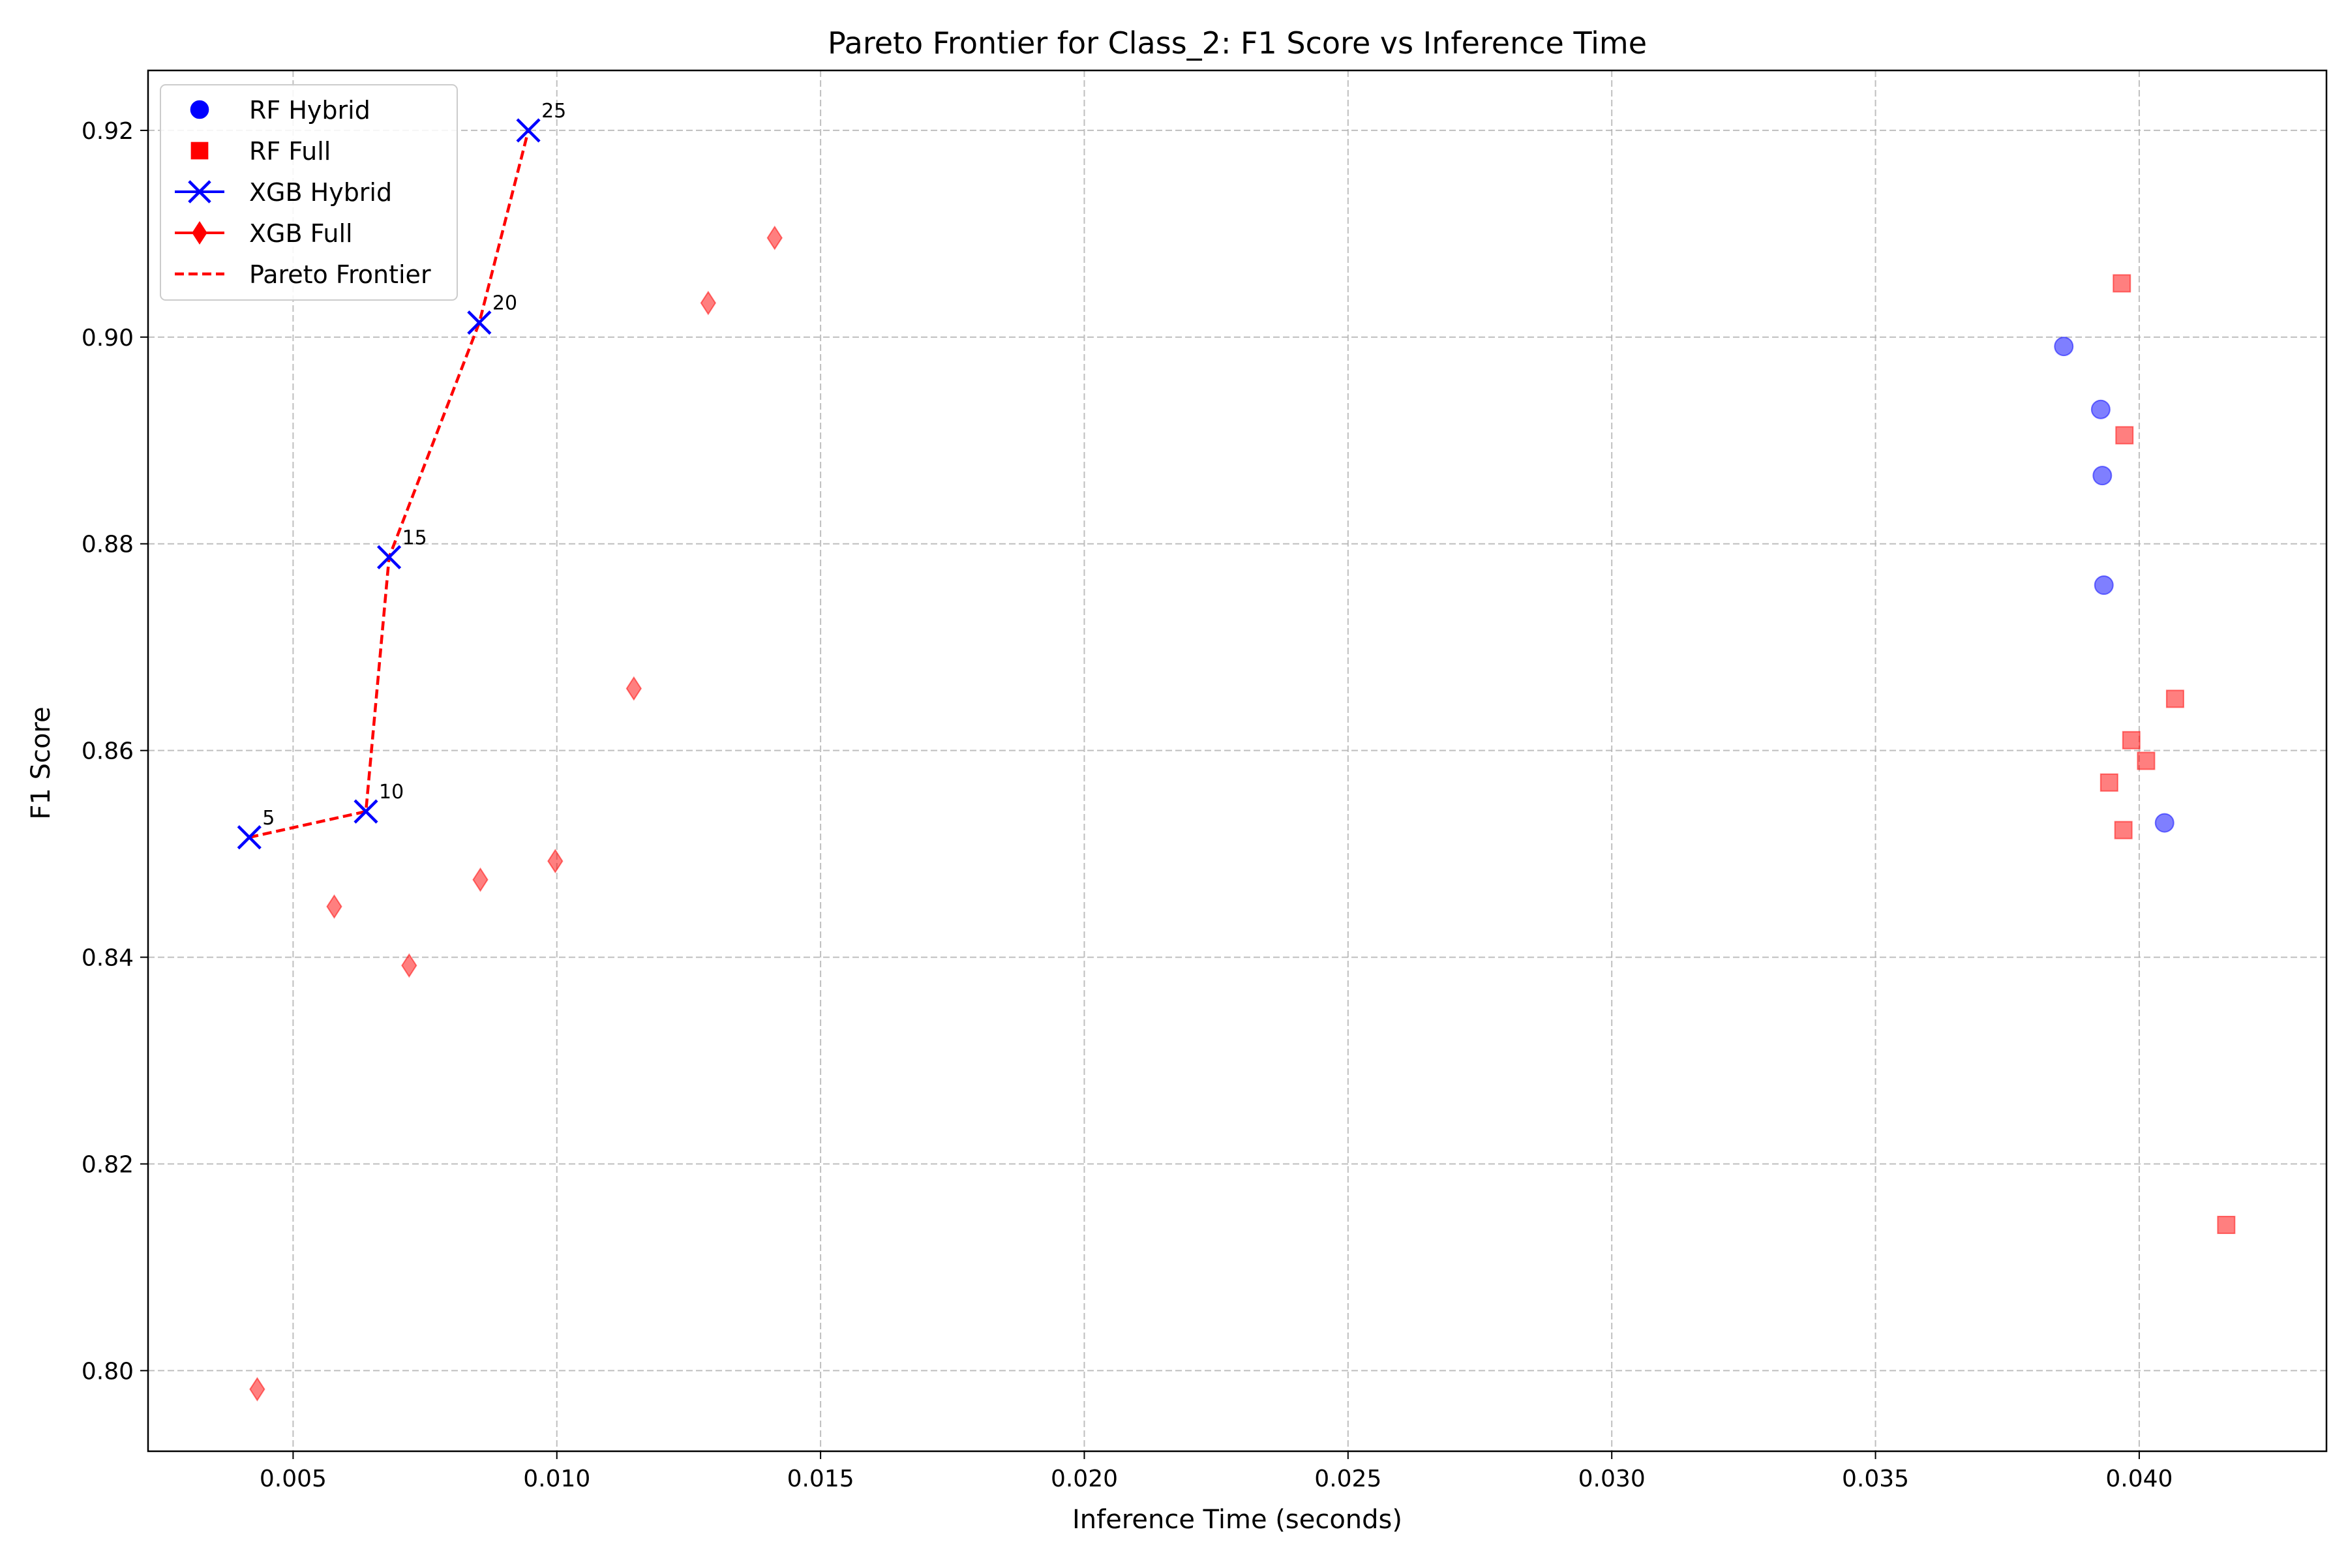  Describe the element at coordinates (108, 958) in the screenshot. I see `y-tick-label: 0.84` at that location.